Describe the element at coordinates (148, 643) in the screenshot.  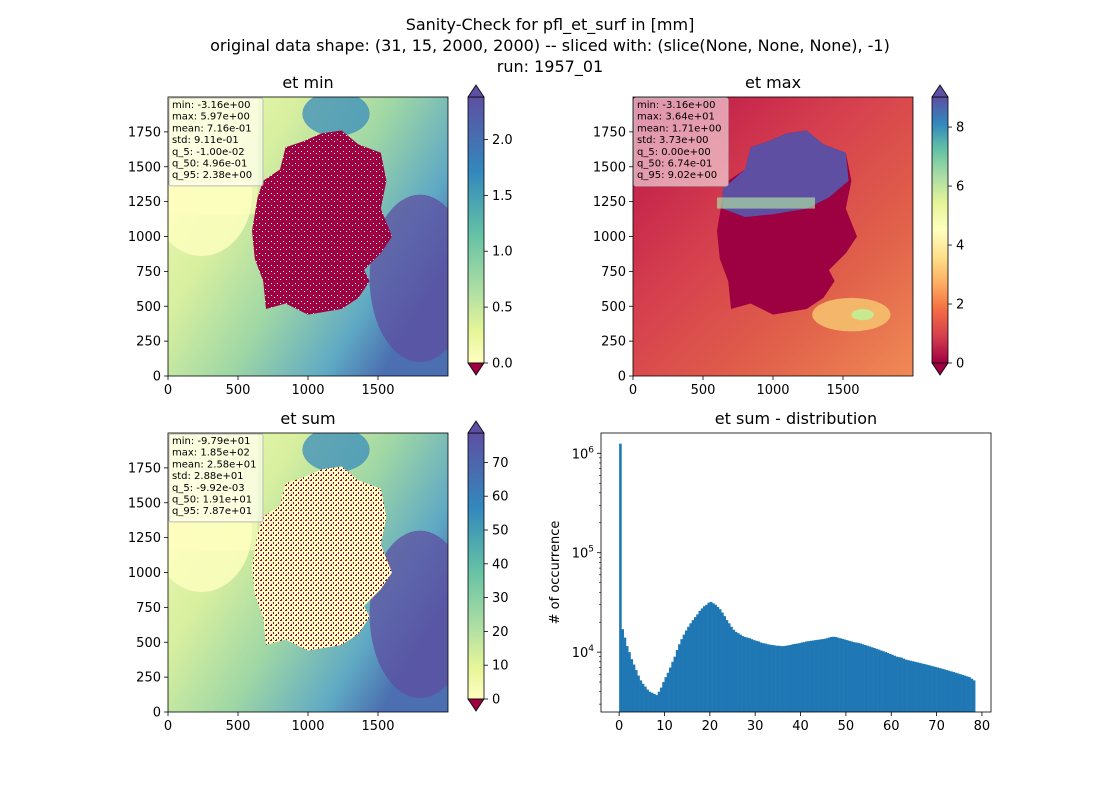
I see `y-tick-label: 500` at that location.